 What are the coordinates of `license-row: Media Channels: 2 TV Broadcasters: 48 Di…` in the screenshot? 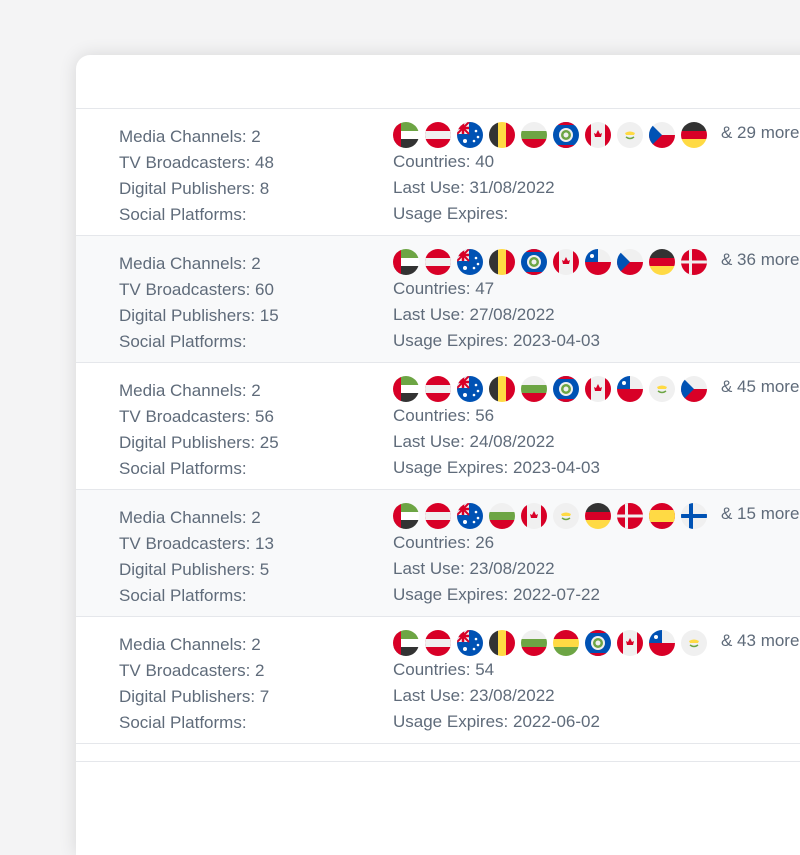 It's located at (438, 172).